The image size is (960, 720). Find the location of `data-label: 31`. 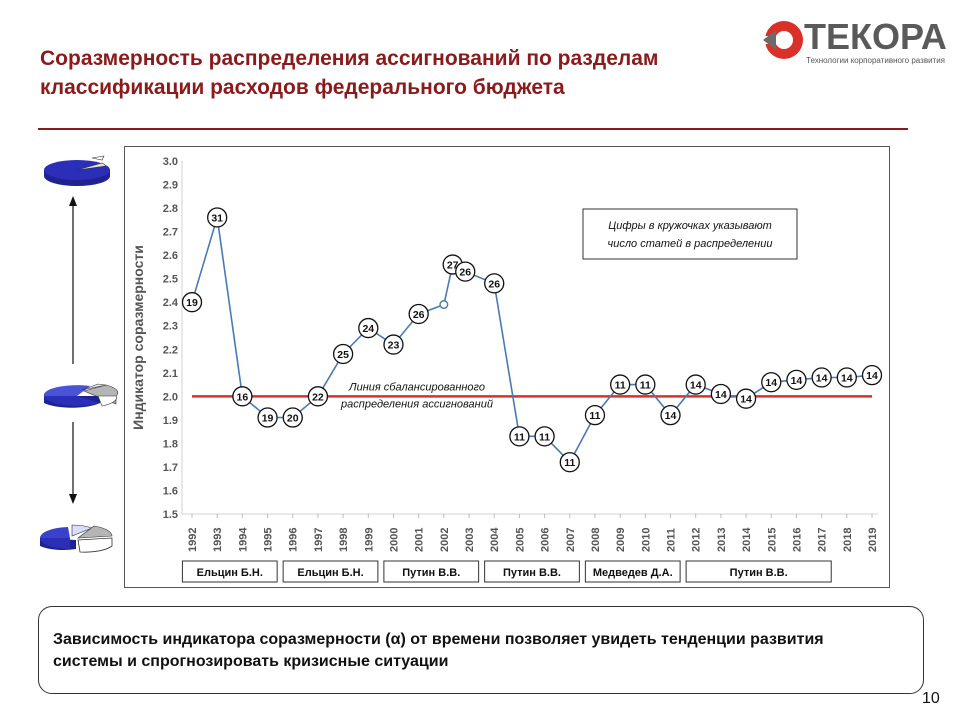

data-label: 31 is located at coordinates (217, 218).